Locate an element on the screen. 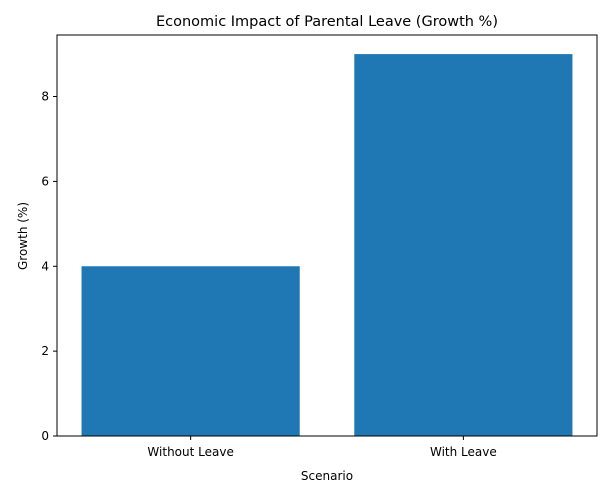 This screenshot has width=600, height=496. y-tick-label: 6 is located at coordinates (45, 181).